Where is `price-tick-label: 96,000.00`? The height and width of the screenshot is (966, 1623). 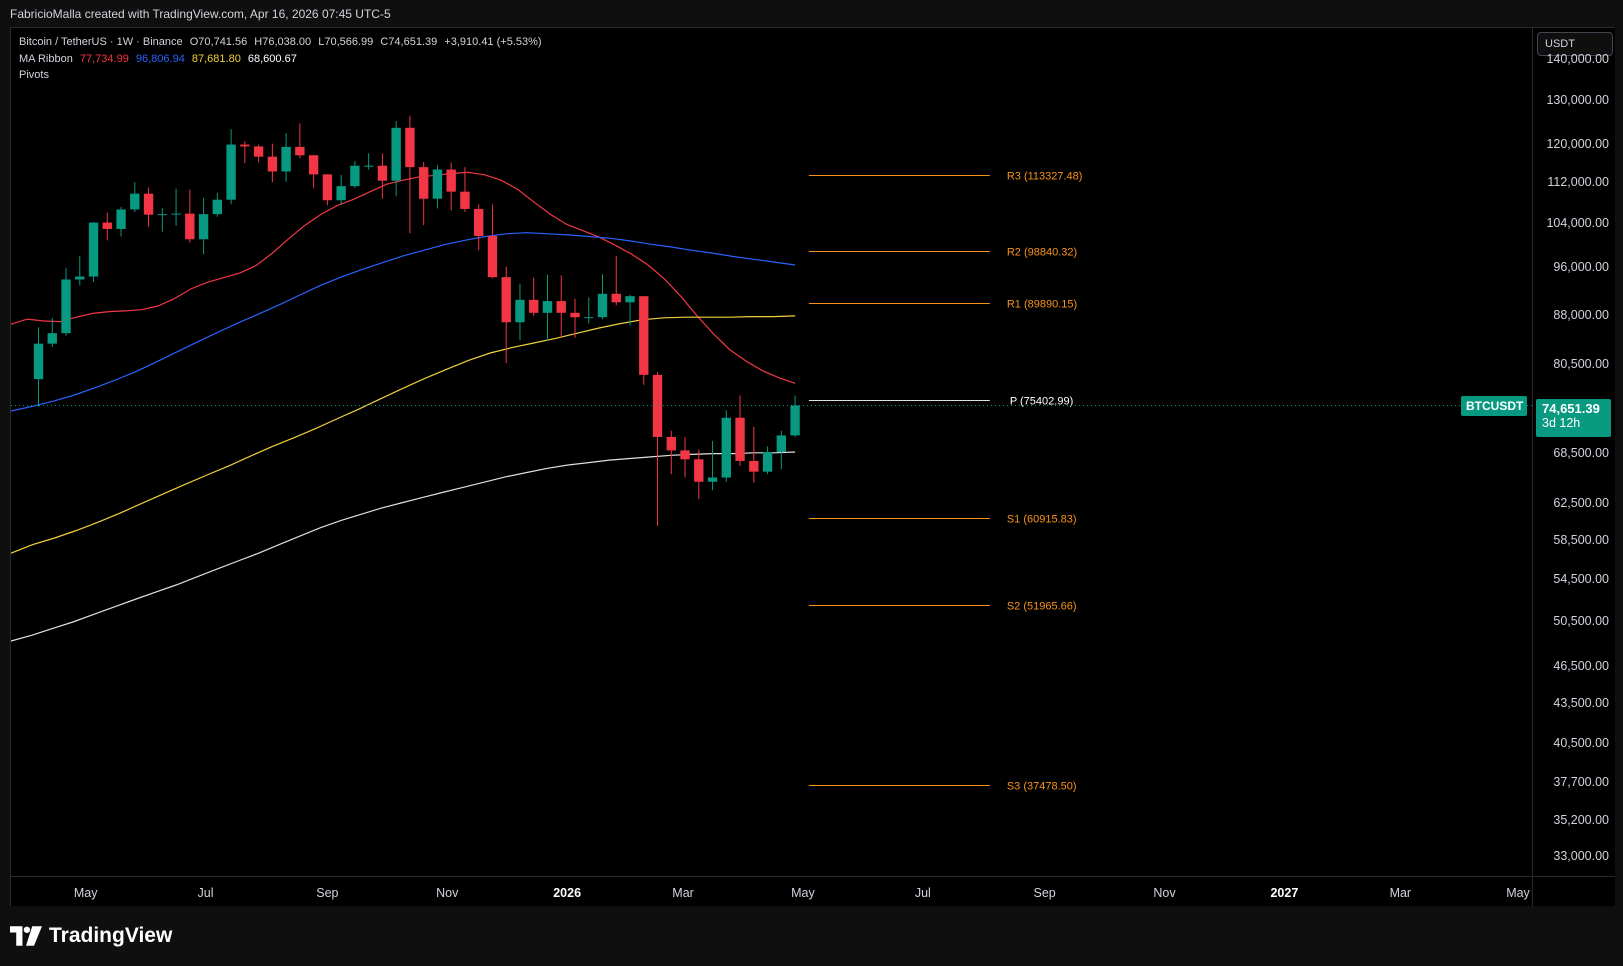
price-tick-label: 96,000.00 is located at coordinates (1581, 266).